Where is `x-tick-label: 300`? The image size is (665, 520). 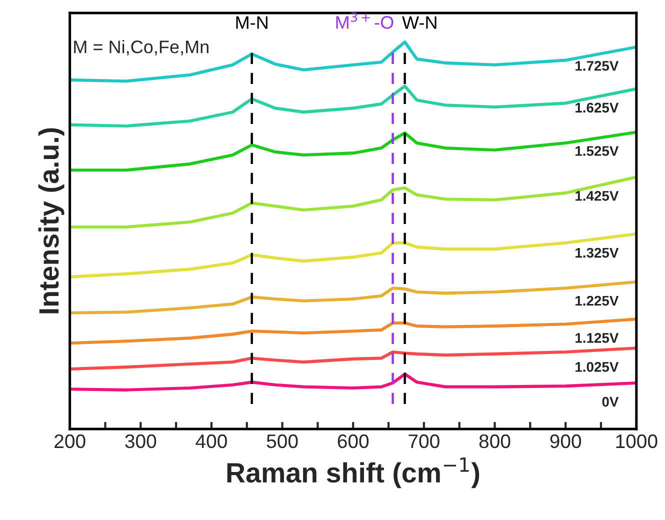
x-tick-label: 300 is located at coordinates (140, 441).